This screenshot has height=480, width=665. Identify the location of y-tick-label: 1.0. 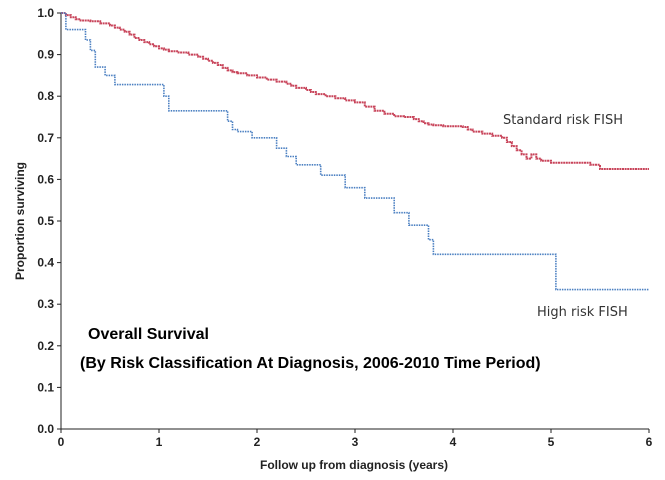
(45, 13).